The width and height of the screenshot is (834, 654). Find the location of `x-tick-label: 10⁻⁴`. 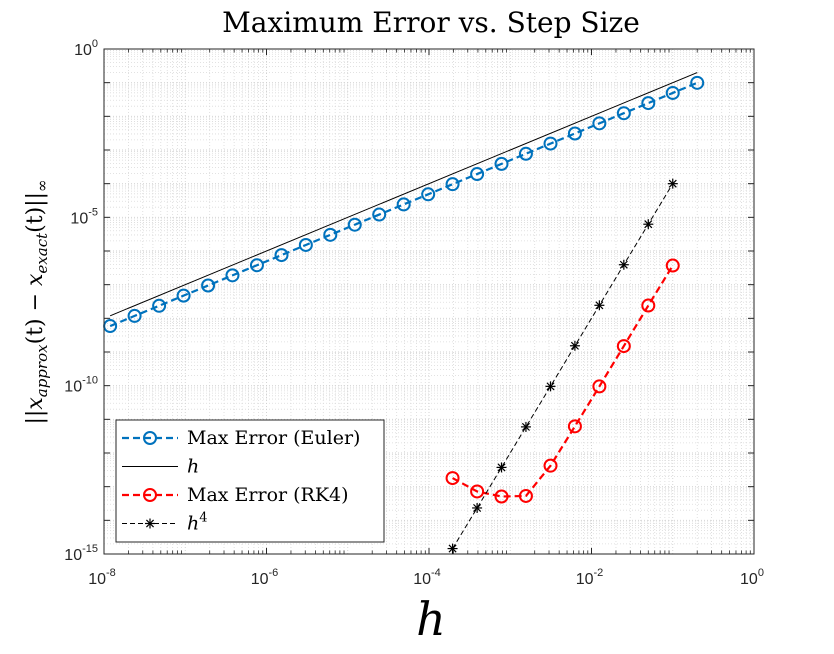

x-tick-label: 10⁻⁴ is located at coordinates (427, 577).